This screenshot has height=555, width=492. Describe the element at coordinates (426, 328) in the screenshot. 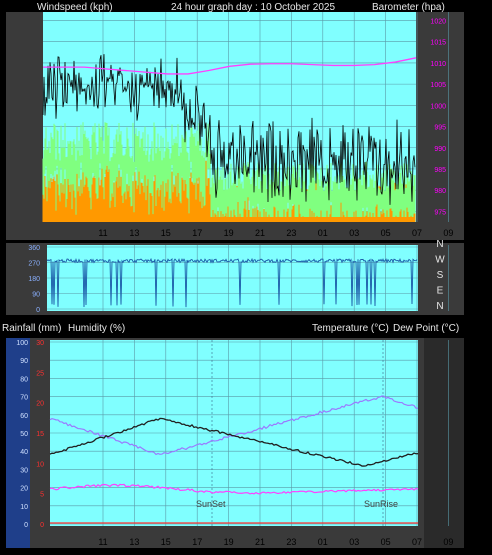

I see `dew-title: Dew Point (°C)` at that location.